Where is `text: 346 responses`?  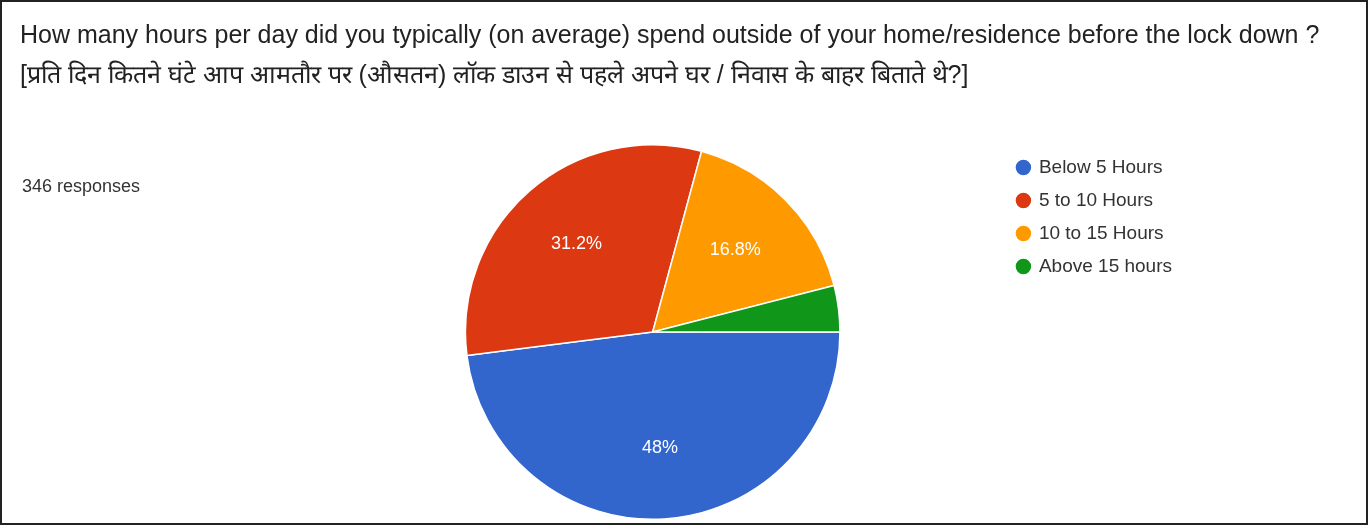
text: 346 responses is located at coordinates (81, 186).